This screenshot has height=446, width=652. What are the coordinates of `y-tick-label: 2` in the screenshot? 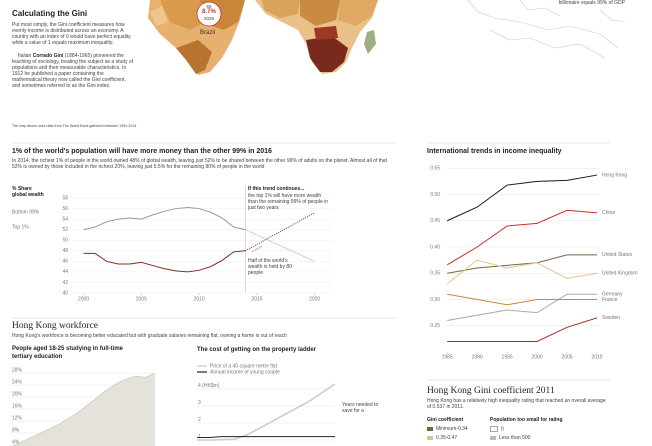 It's located at (199, 420).